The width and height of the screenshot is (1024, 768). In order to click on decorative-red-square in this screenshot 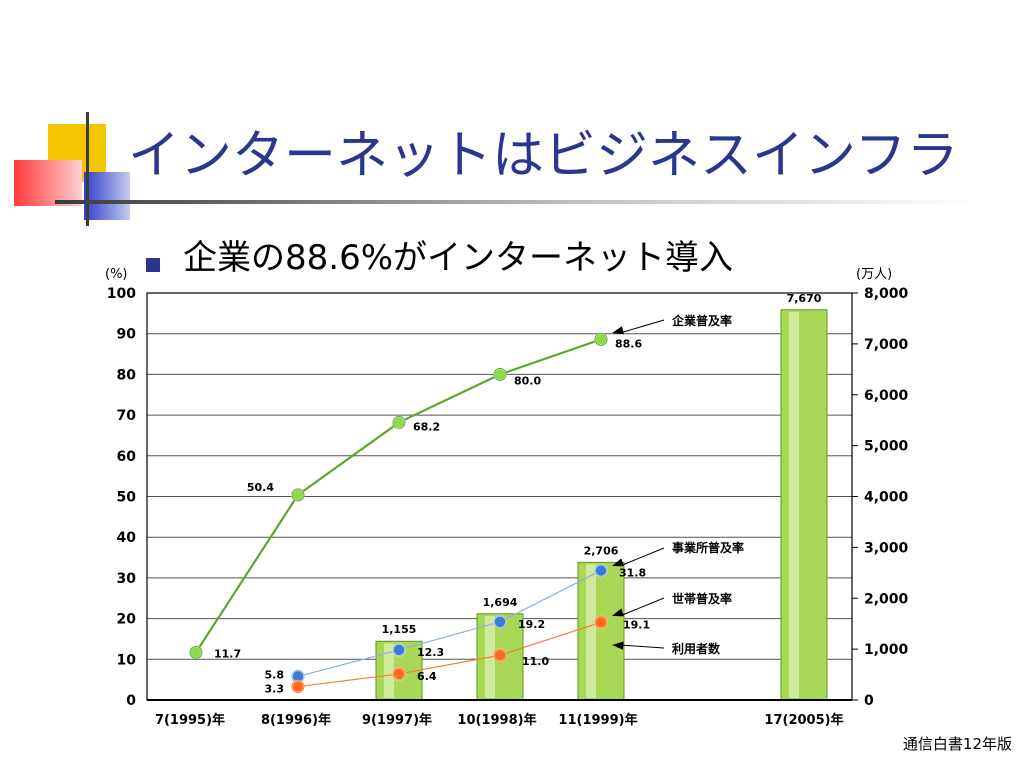, I will do `click(48, 183)`.